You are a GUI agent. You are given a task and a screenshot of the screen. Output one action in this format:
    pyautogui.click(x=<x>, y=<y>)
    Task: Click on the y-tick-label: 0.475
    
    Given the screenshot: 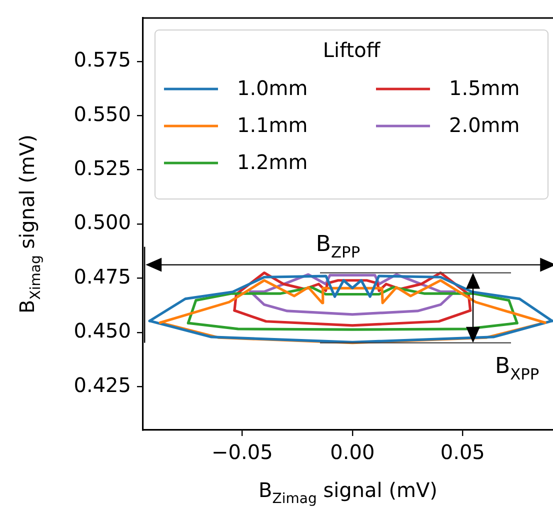 What is the action you would take?
    pyautogui.click(x=102, y=276)
    